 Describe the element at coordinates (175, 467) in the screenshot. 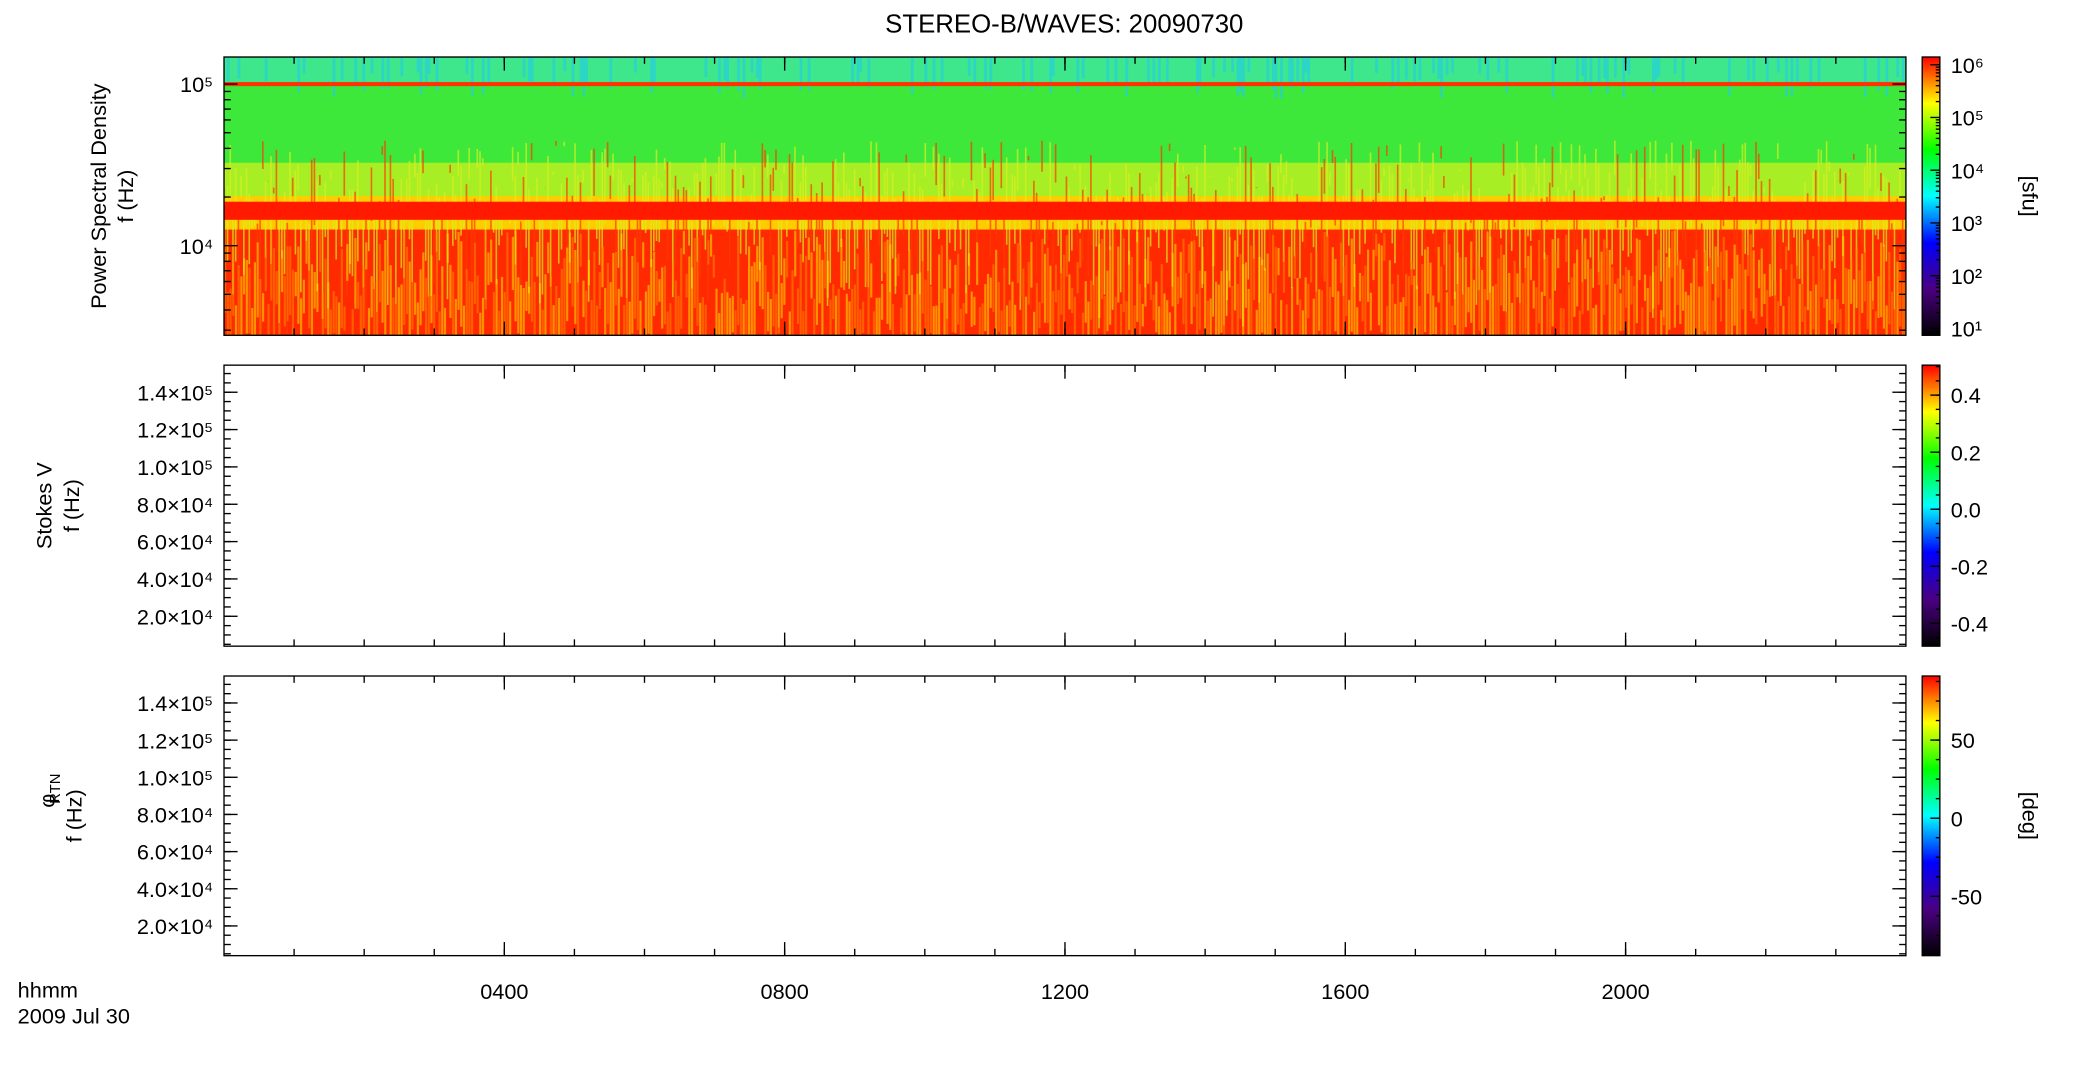

I see `y-tick-label: 1.0×10⁵` at that location.